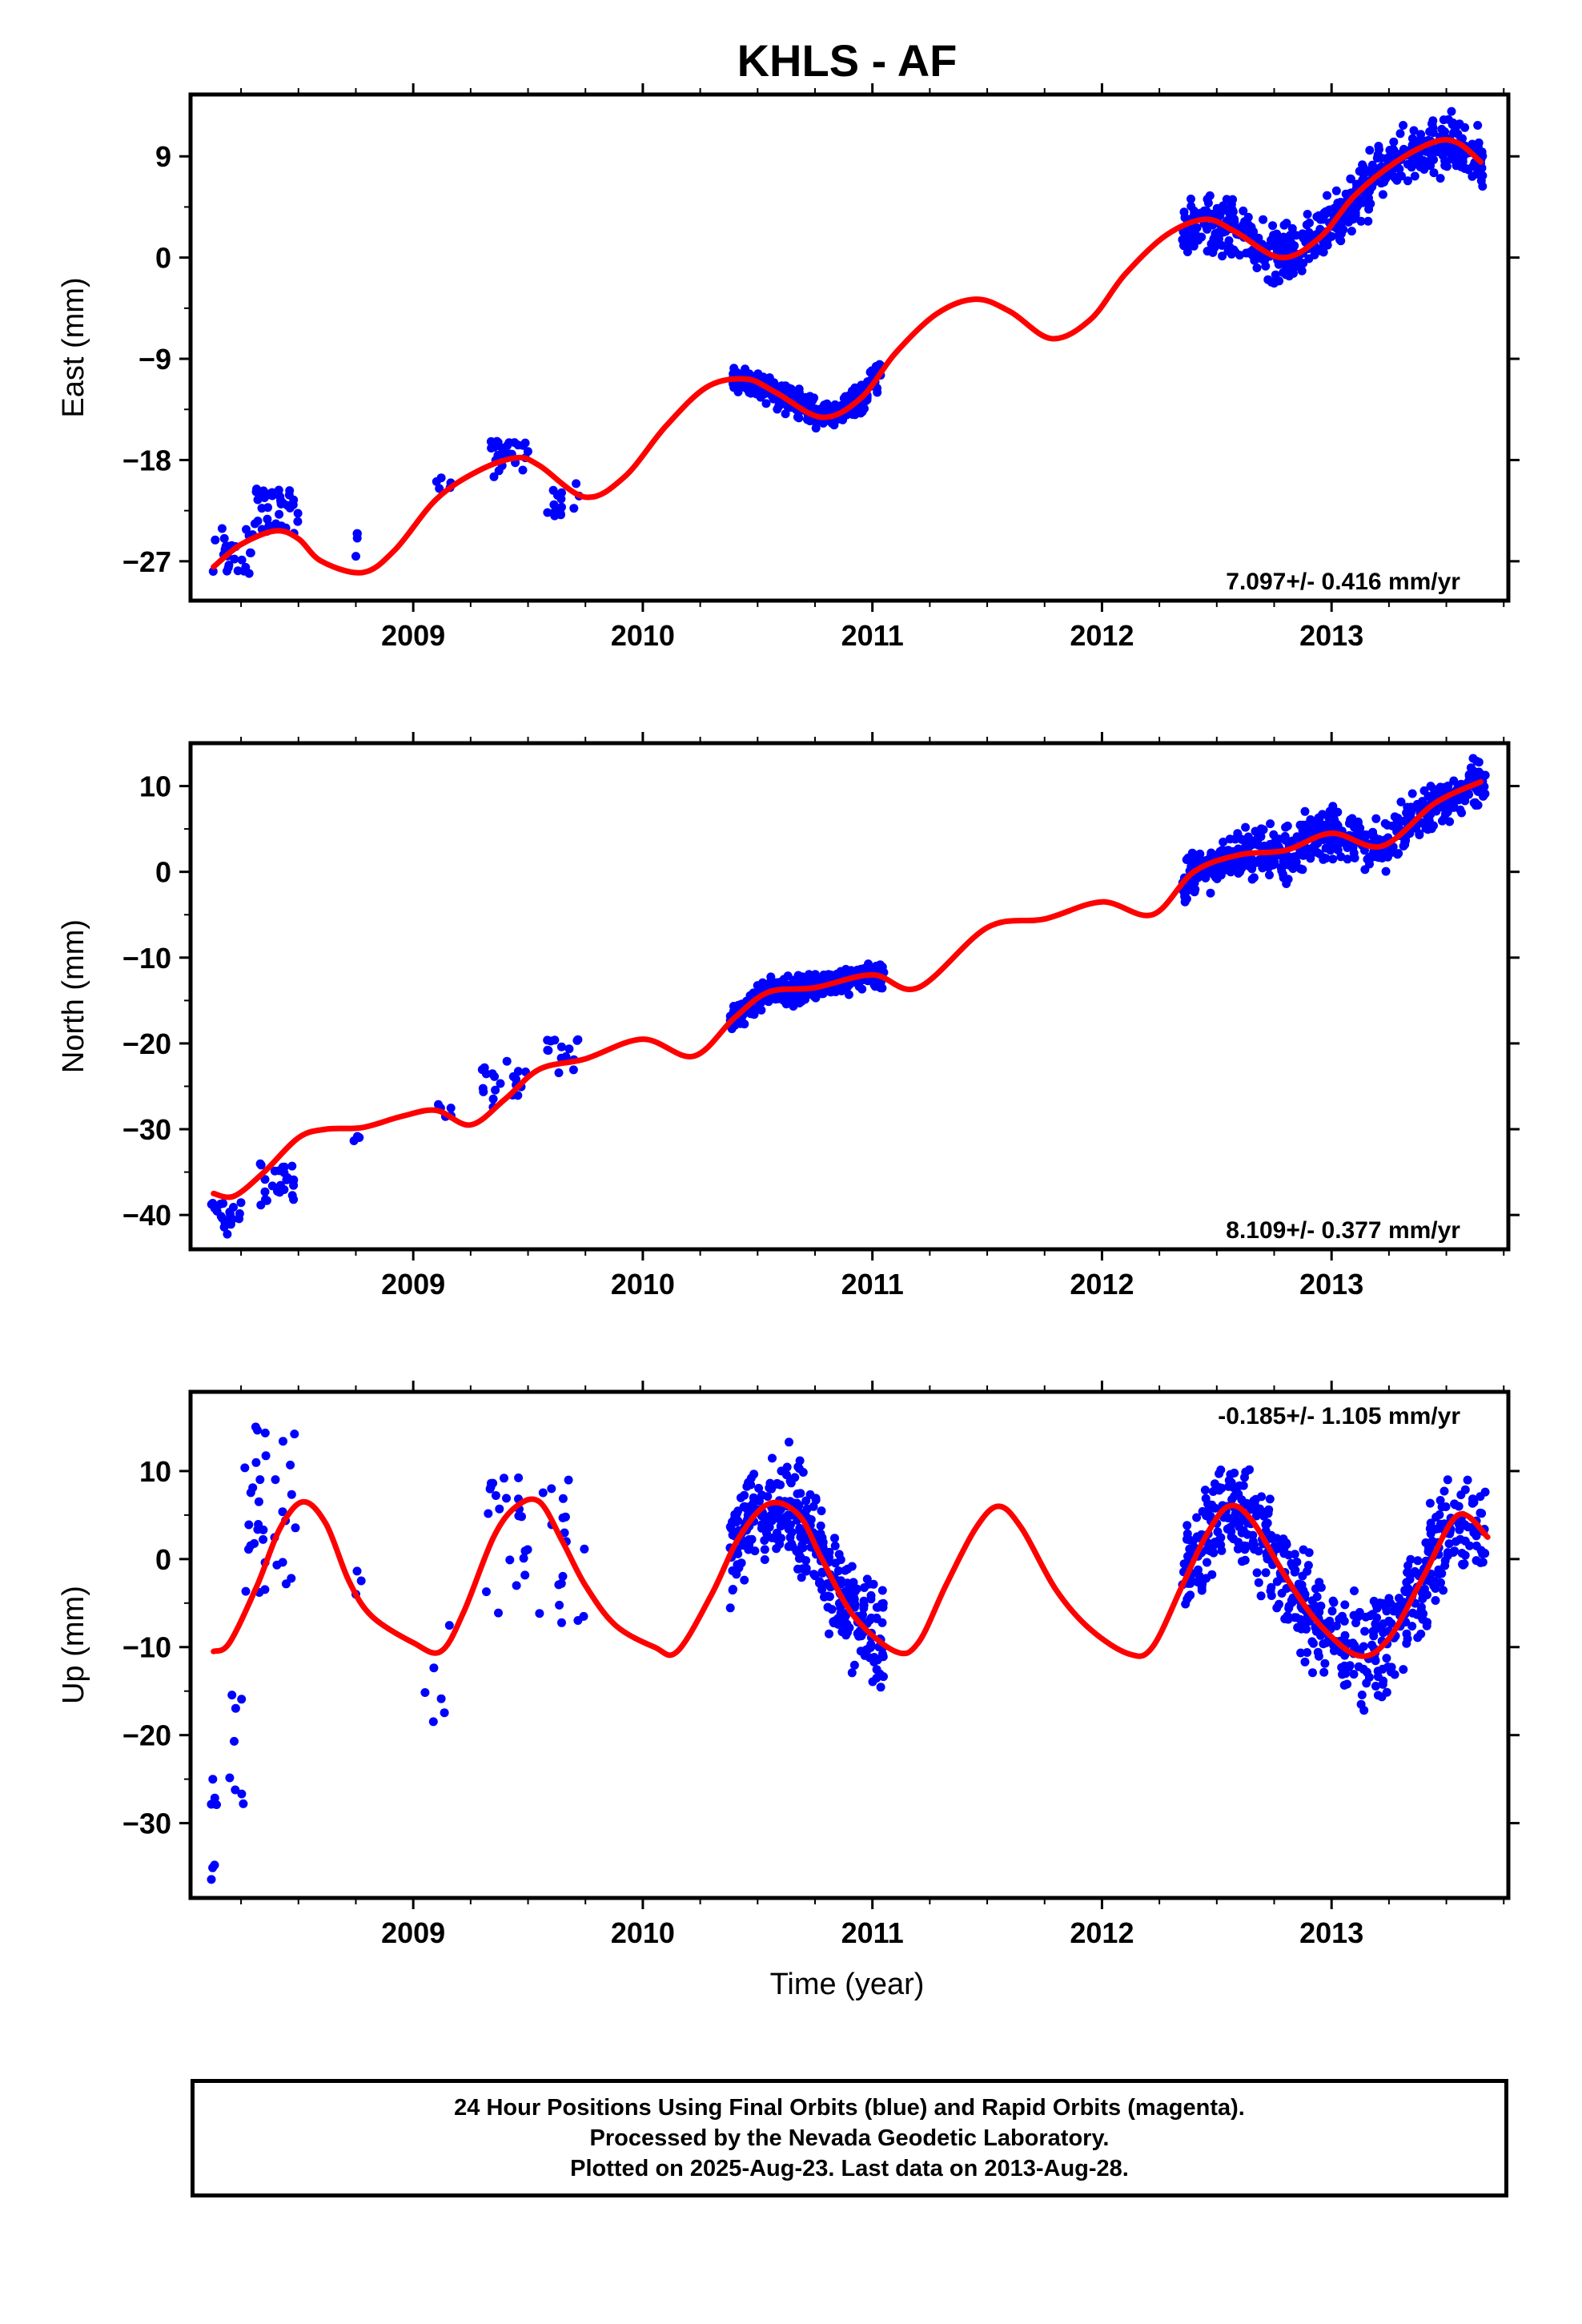 The image size is (1582, 2324). What do you see at coordinates (74, 347) in the screenshot?
I see `east-y-axis-label: East (mm)` at bounding box center [74, 347].